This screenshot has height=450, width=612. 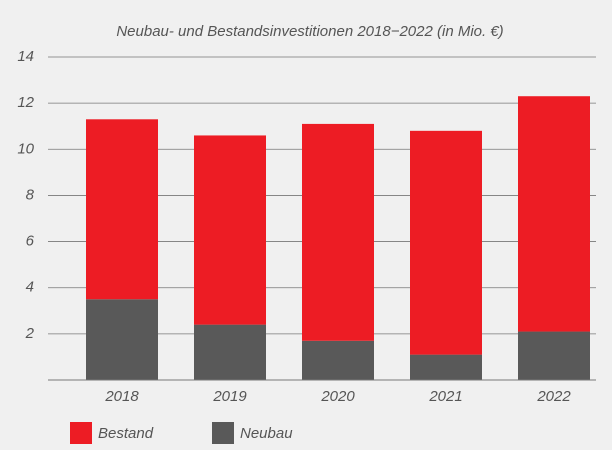 I want to click on x-tick-label: 2018, so click(x=121, y=396).